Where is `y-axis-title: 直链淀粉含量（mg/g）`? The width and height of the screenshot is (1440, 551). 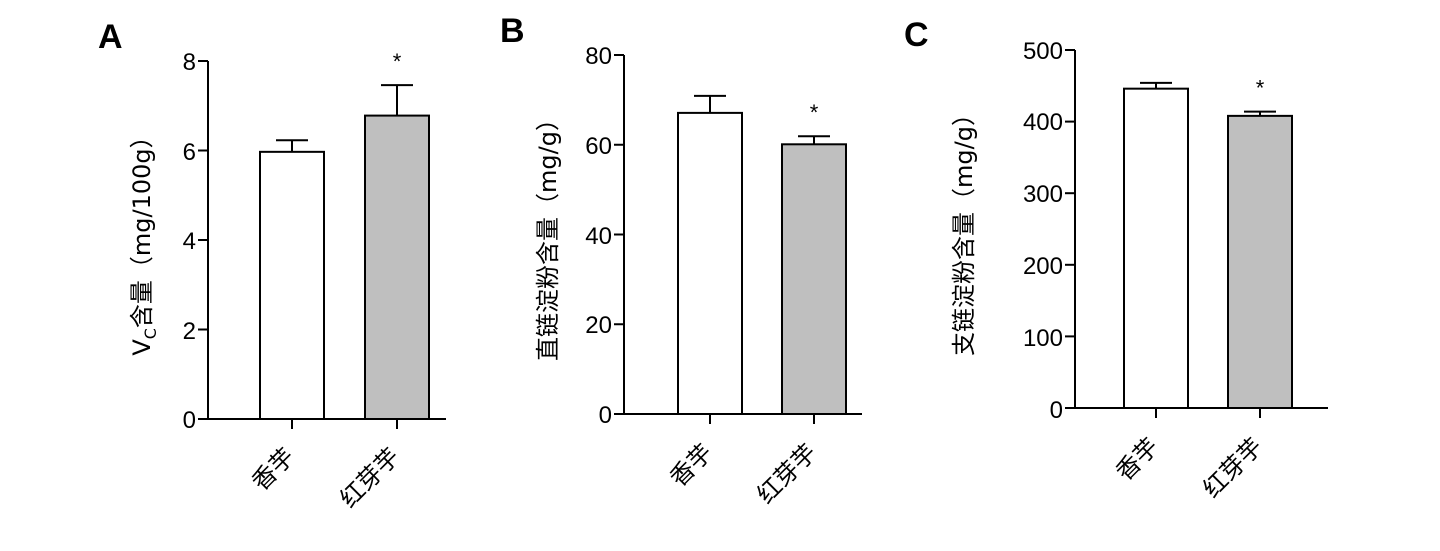 y-axis-title: 直链淀粉含量（mg/g） is located at coordinates (548, 234).